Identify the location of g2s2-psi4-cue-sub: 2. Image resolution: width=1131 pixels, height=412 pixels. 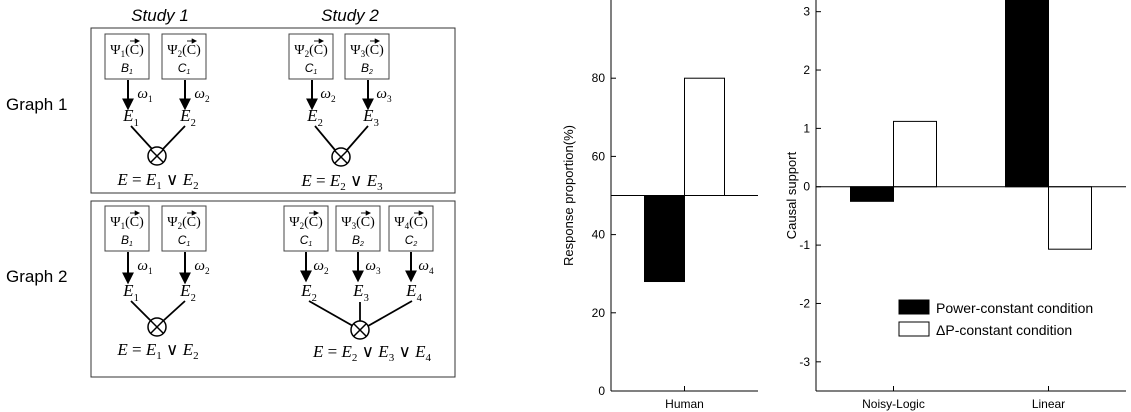
(414, 244).